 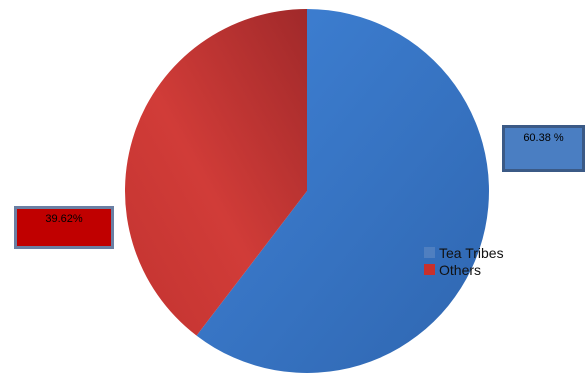 What do you see at coordinates (64, 227) in the screenshot?
I see `data-label-others: 39.62%` at bounding box center [64, 227].